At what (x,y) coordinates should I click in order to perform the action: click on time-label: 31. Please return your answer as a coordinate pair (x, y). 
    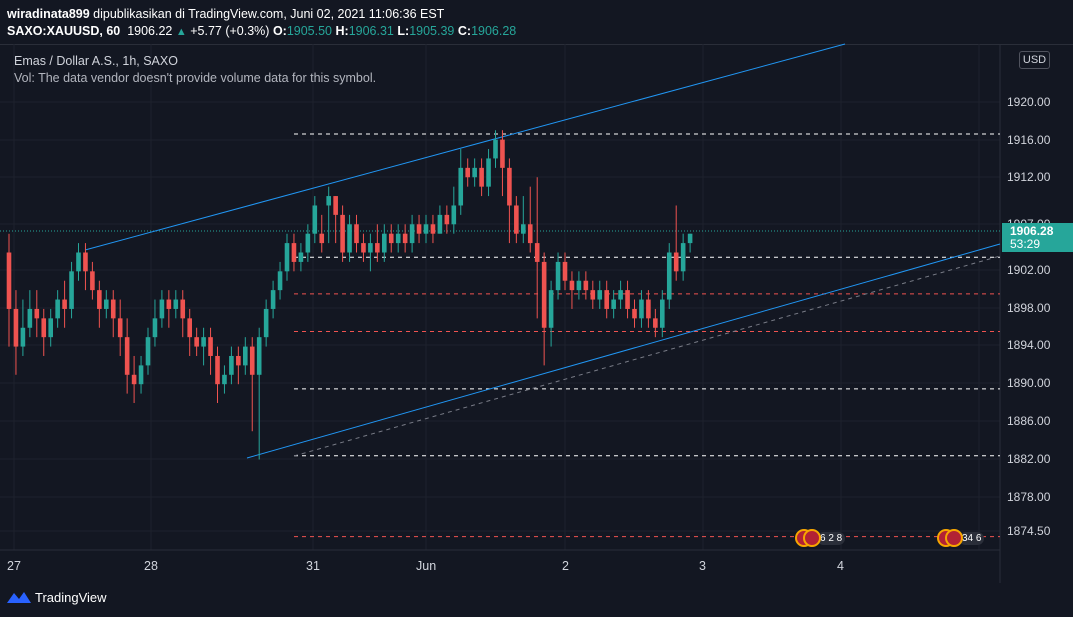
    Looking at the image, I should click on (313, 566).